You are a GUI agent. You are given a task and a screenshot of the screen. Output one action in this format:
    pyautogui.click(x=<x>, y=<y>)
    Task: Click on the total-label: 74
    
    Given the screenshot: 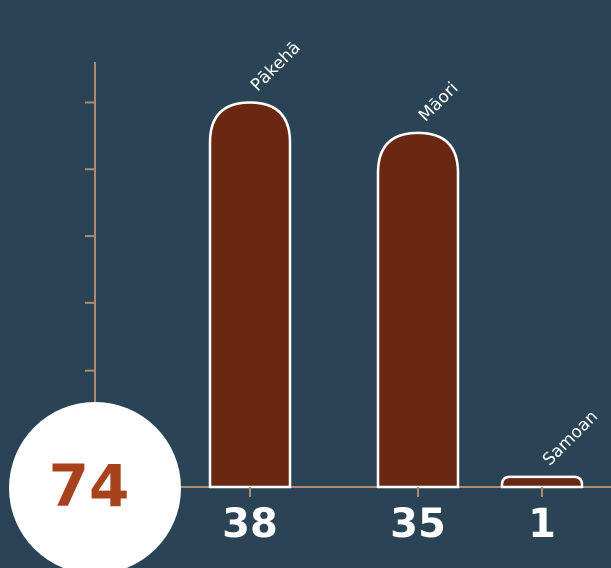 What is the action you would take?
    pyautogui.click(x=89, y=486)
    